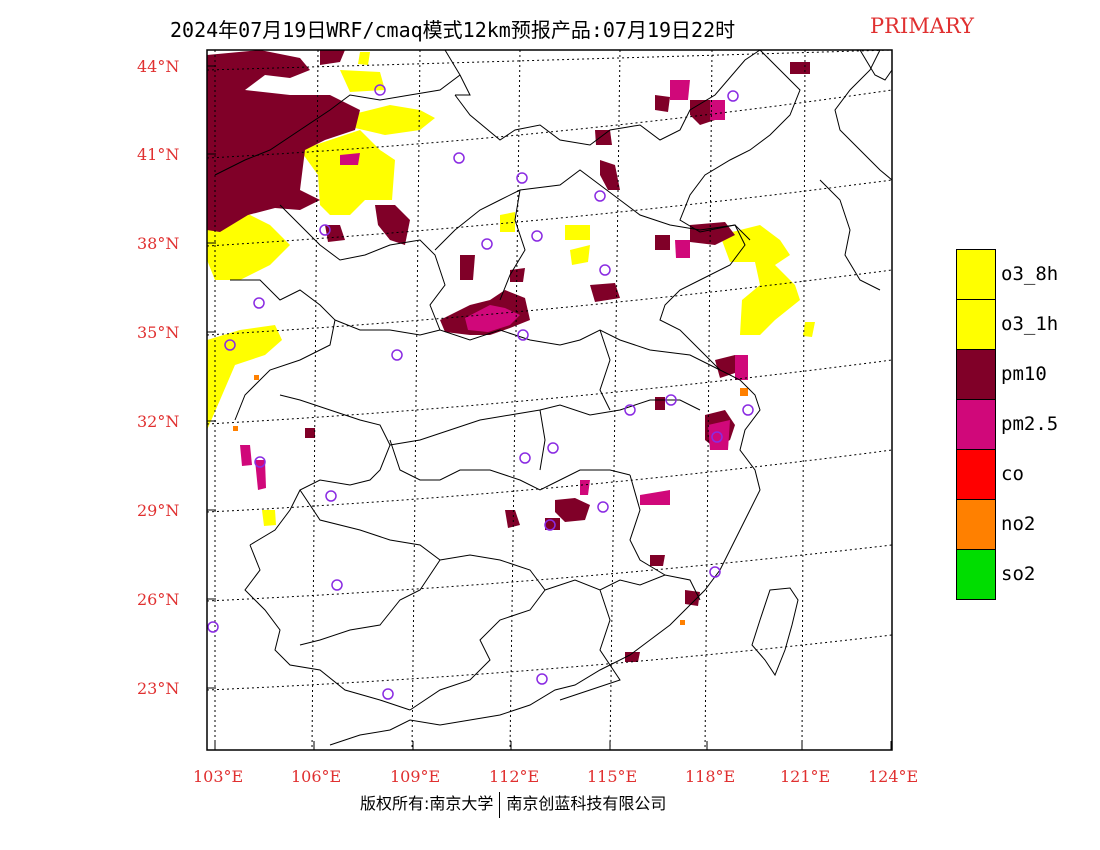 This screenshot has width=1100, height=850. I want to click on lon-label-124: 124°E, so click(893, 776).